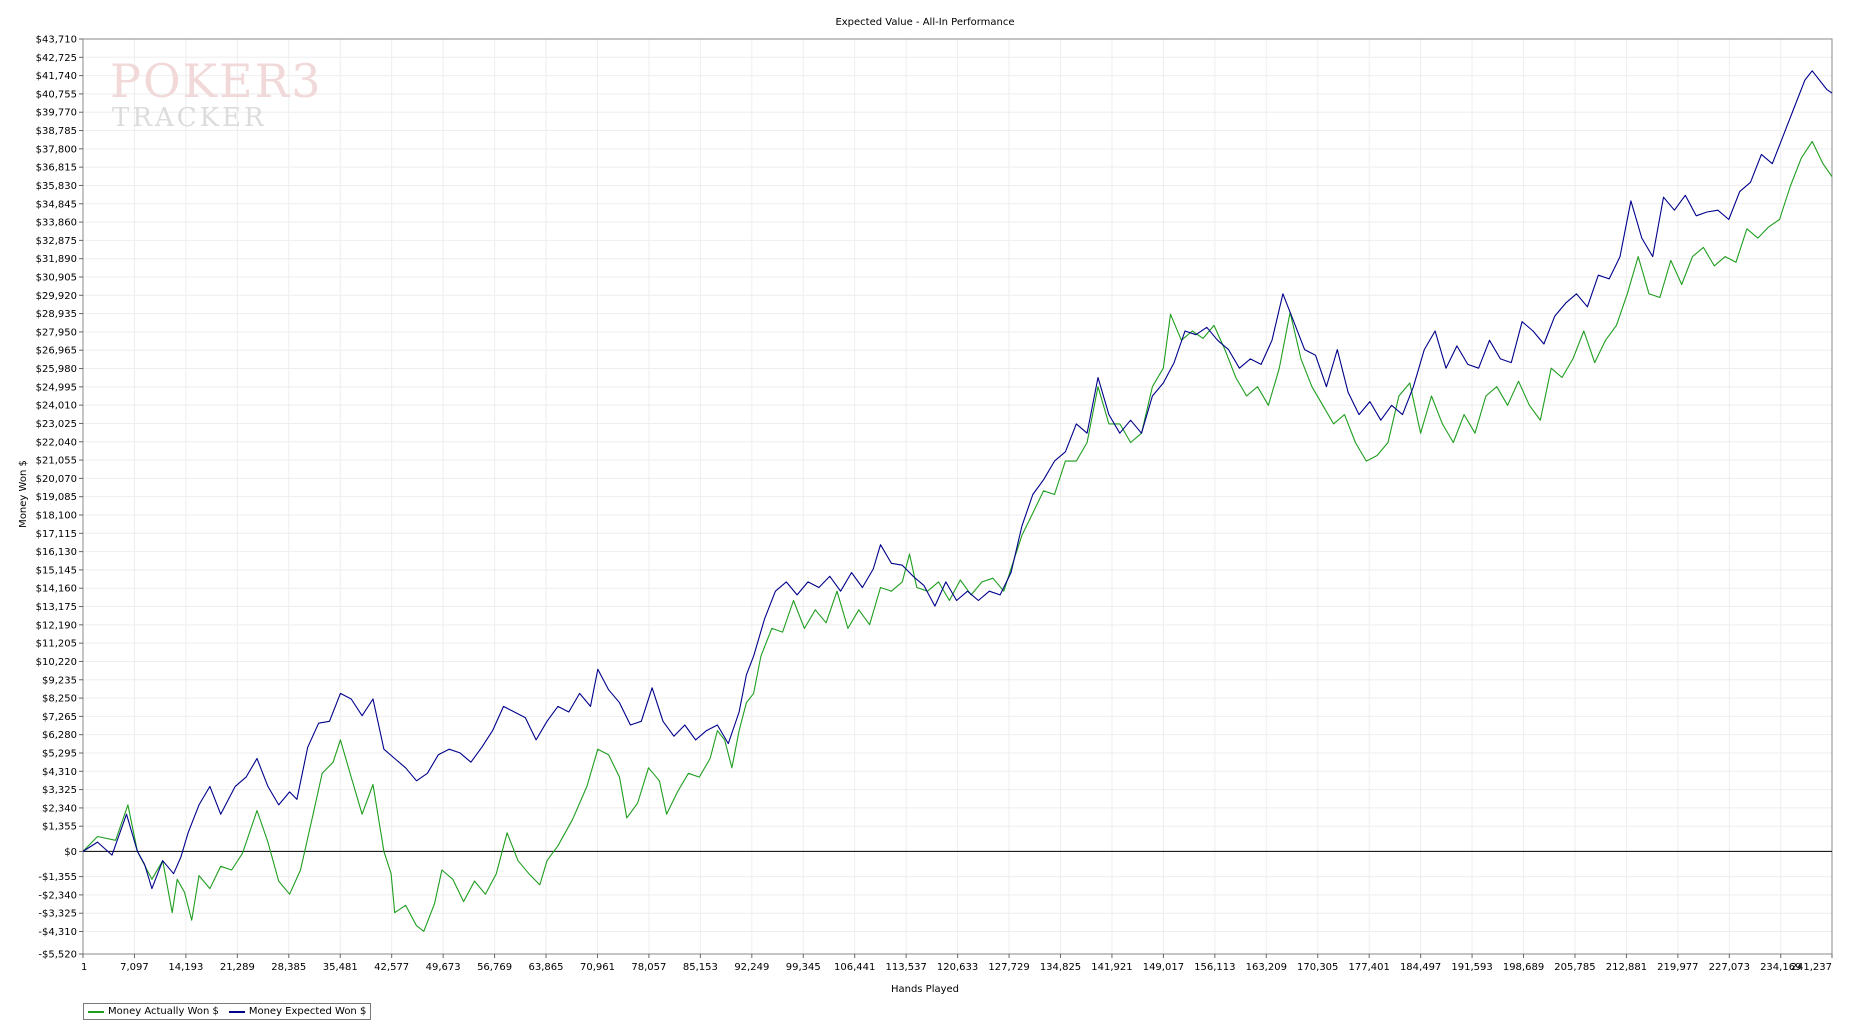 This screenshot has width=1850, height=1036. Describe the element at coordinates (1677, 967) in the screenshot. I see `x-tick-label: 219,977` at that location.